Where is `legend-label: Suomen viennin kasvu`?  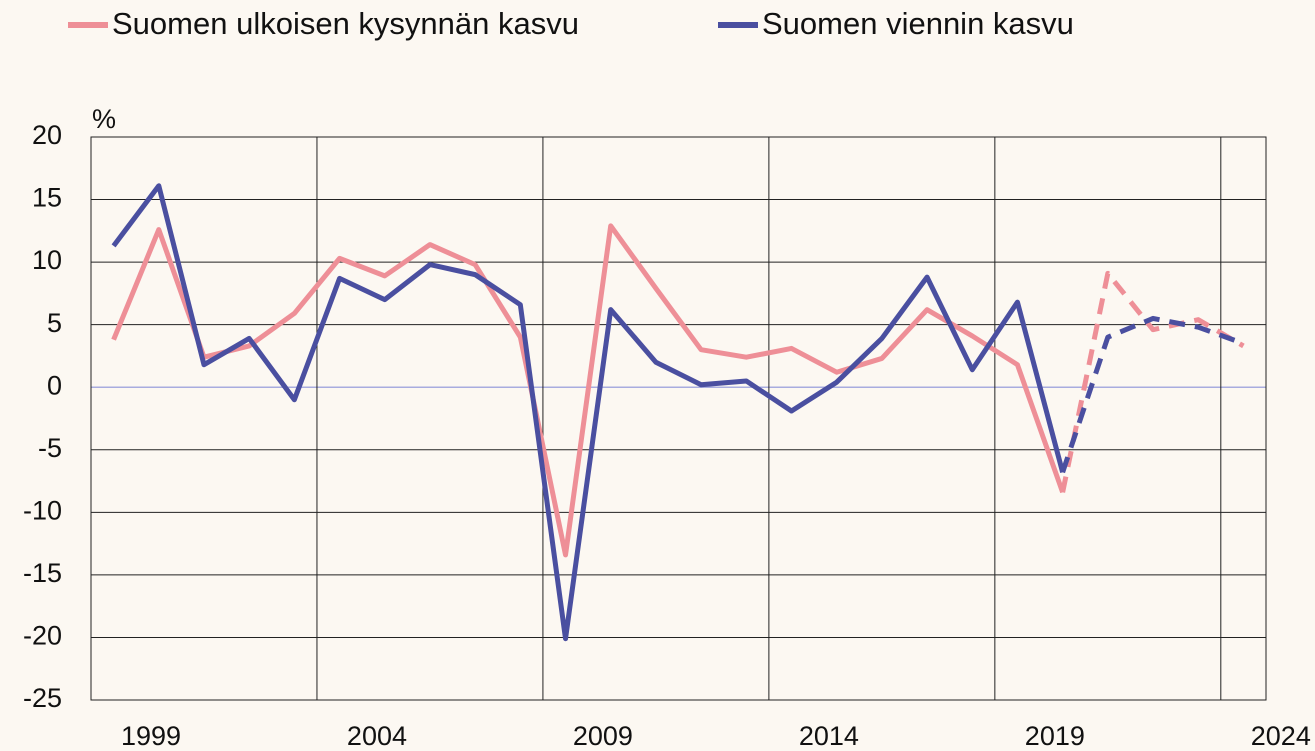
legend-label: Suomen viennin kasvu is located at coordinates (918, 23).